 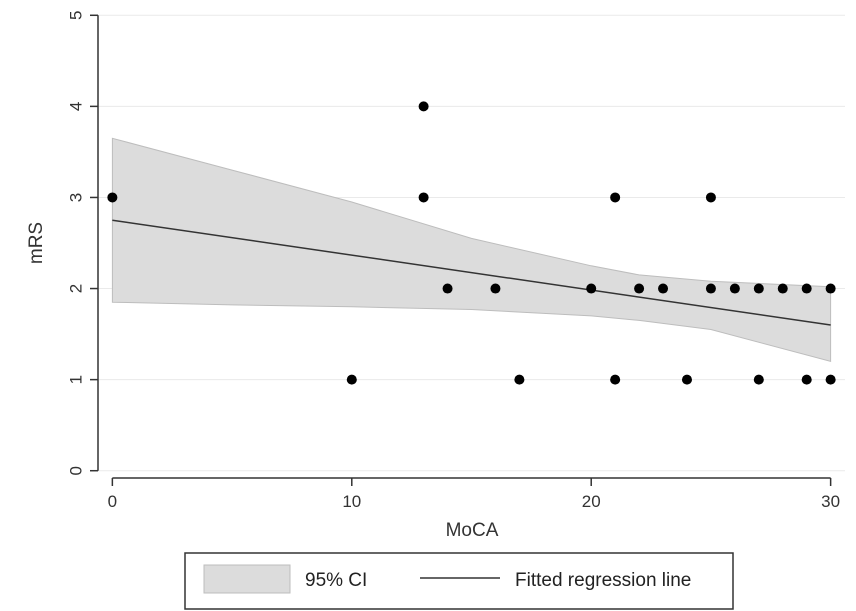 What do you see at coordinates (591, 501) in the screenshot?
I see `x-tick-label-20: 20` at bounding box center [591, 501].